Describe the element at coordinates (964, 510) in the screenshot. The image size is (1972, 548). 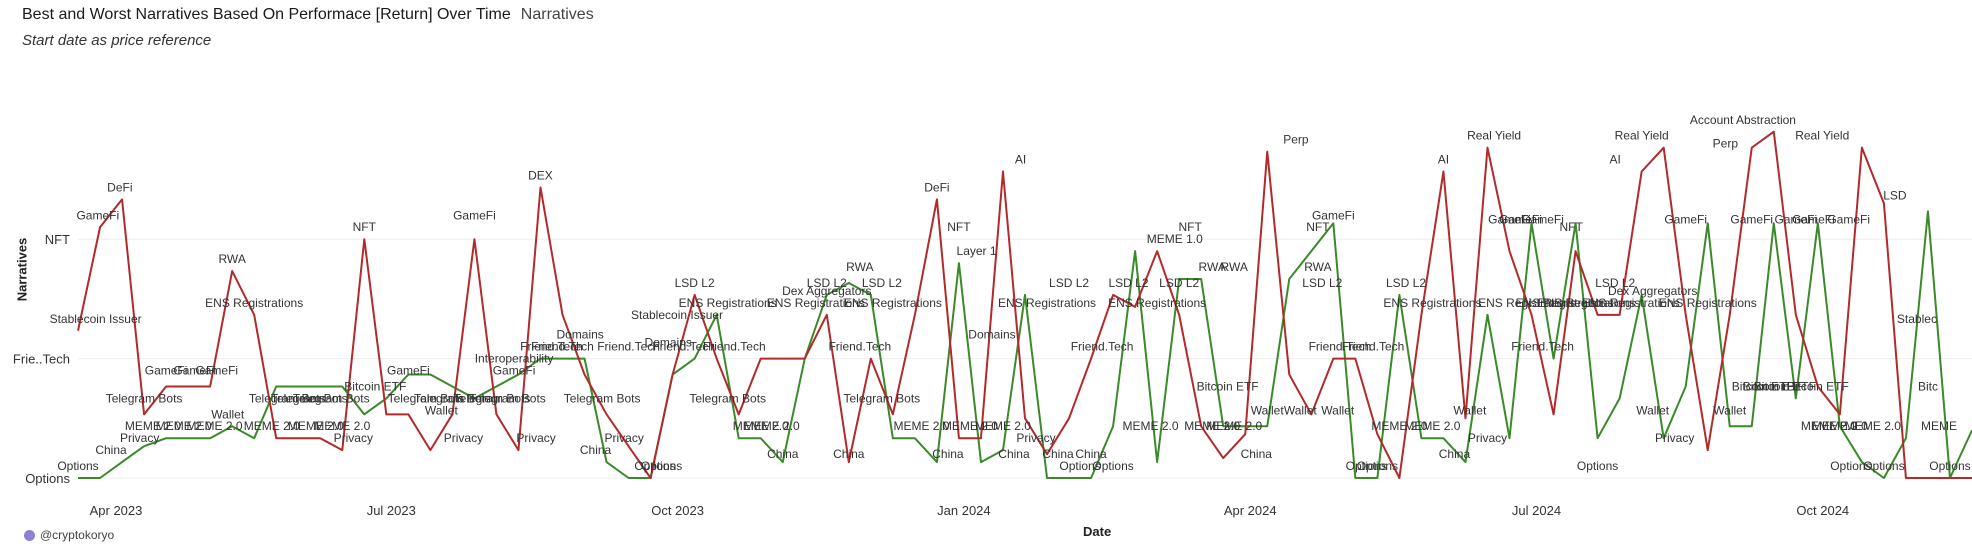
I see `x-tick-label: Jan 2024` at that location.